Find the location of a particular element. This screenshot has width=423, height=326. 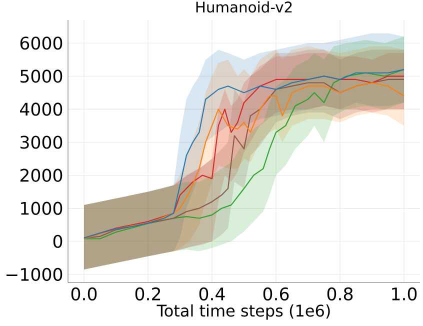

x-tick-label: 0.0 is located at coordinates (84, 293).